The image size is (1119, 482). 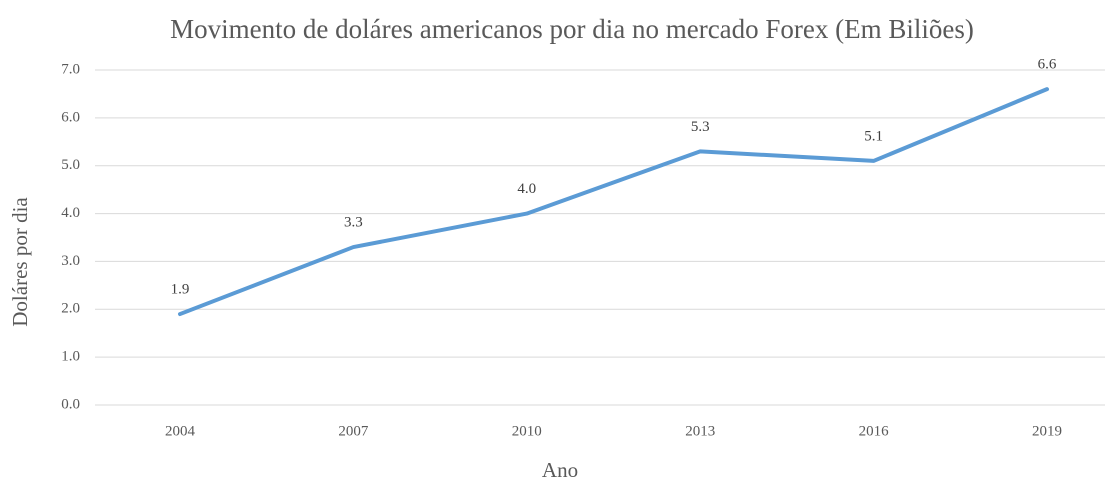 I want to click on data-label: 4.0, so click(x=526, y=189).